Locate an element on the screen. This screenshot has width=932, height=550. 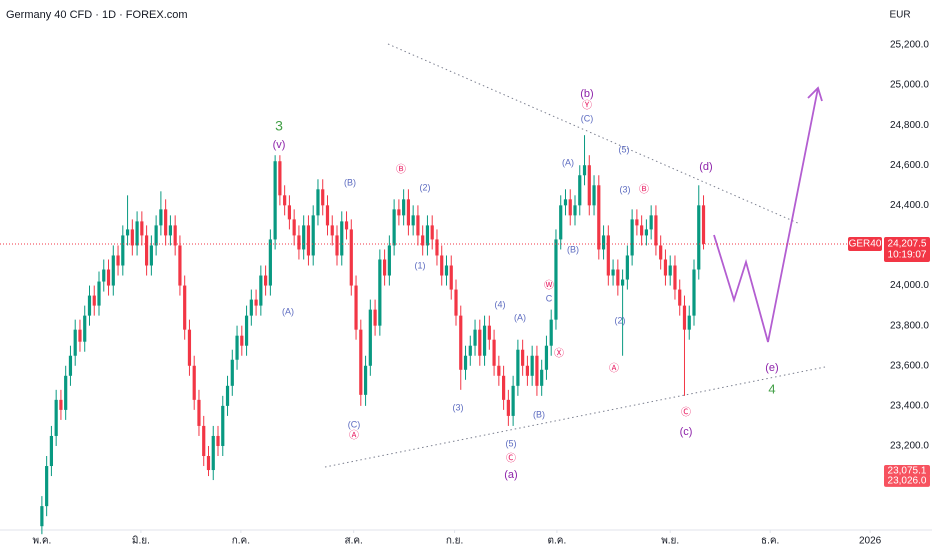
wave-label: (A) is located at coordinates (288, 311).